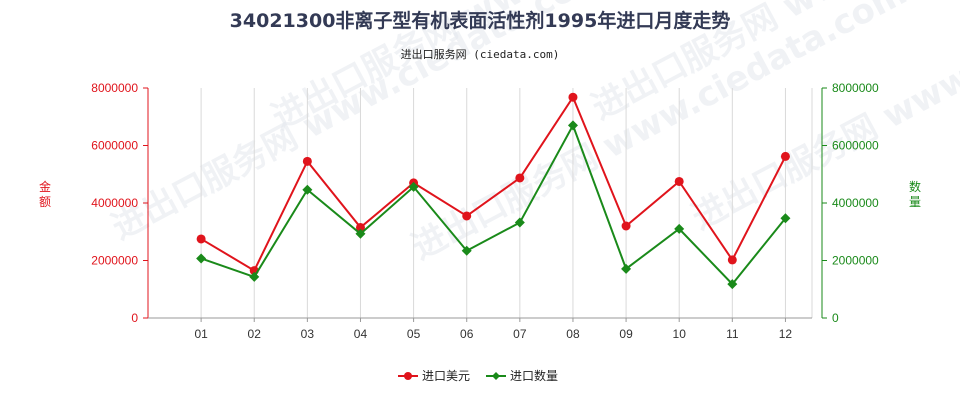 The height and width of the screenshot is (400, 960). I want to click on legend-label-2: 进口数量, so click(534, 375).